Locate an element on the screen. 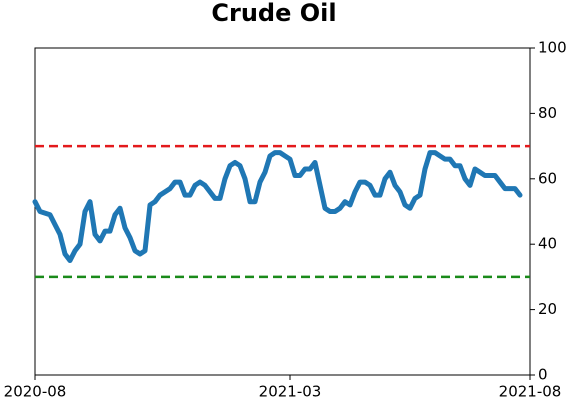 The width and height of the screenshot is (571, 402). y-tick-label: 80 is located at coordinates (547, 113).